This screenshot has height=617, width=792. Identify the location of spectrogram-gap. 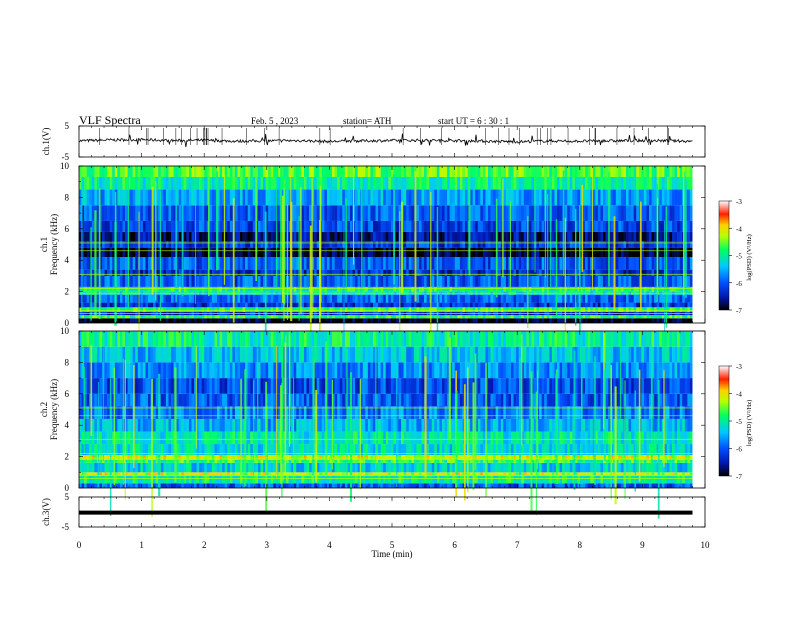
(698, 244).